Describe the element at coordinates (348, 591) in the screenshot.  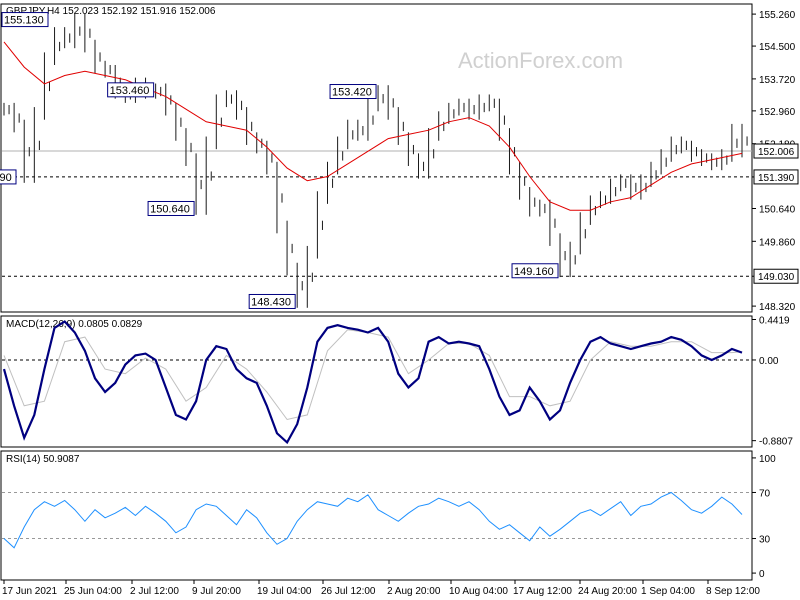
I see `x-tick-label: 26 Jul 12:00` at that location.